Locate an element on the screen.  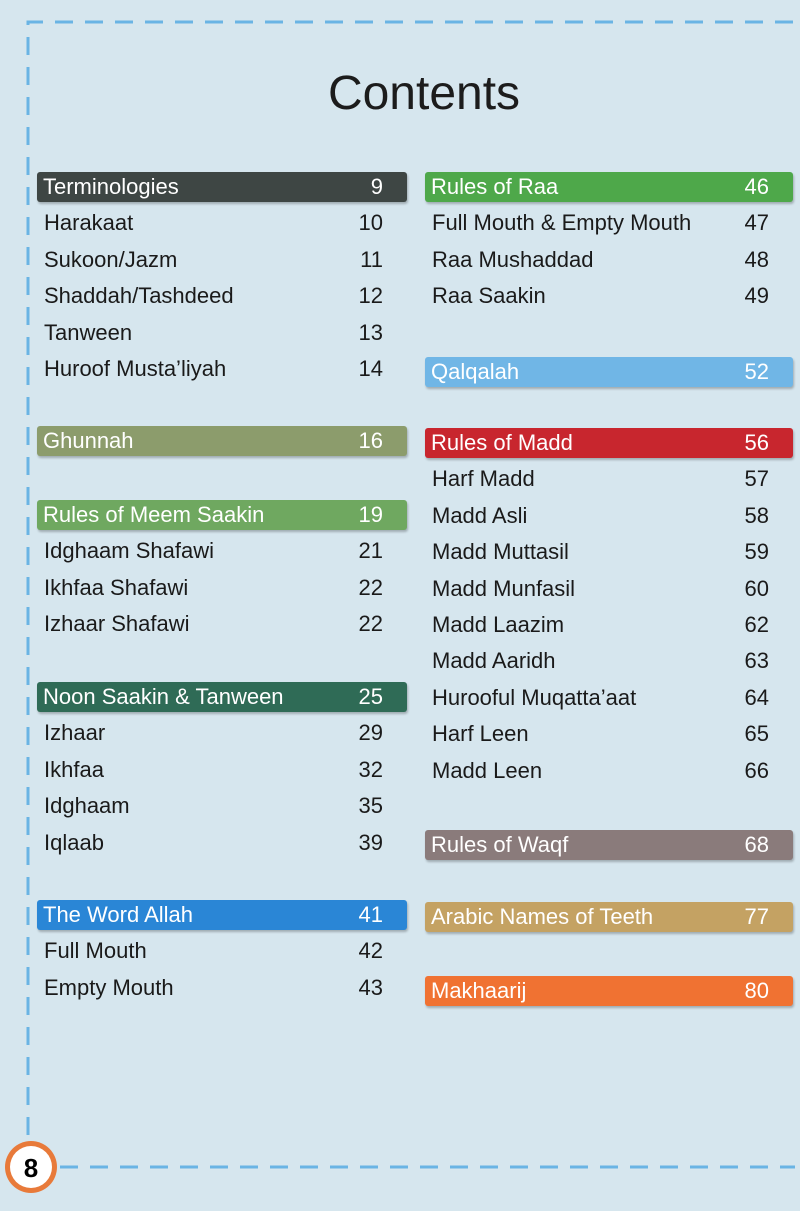
entry-title: Idghaam is located at coordinates (87, 806).